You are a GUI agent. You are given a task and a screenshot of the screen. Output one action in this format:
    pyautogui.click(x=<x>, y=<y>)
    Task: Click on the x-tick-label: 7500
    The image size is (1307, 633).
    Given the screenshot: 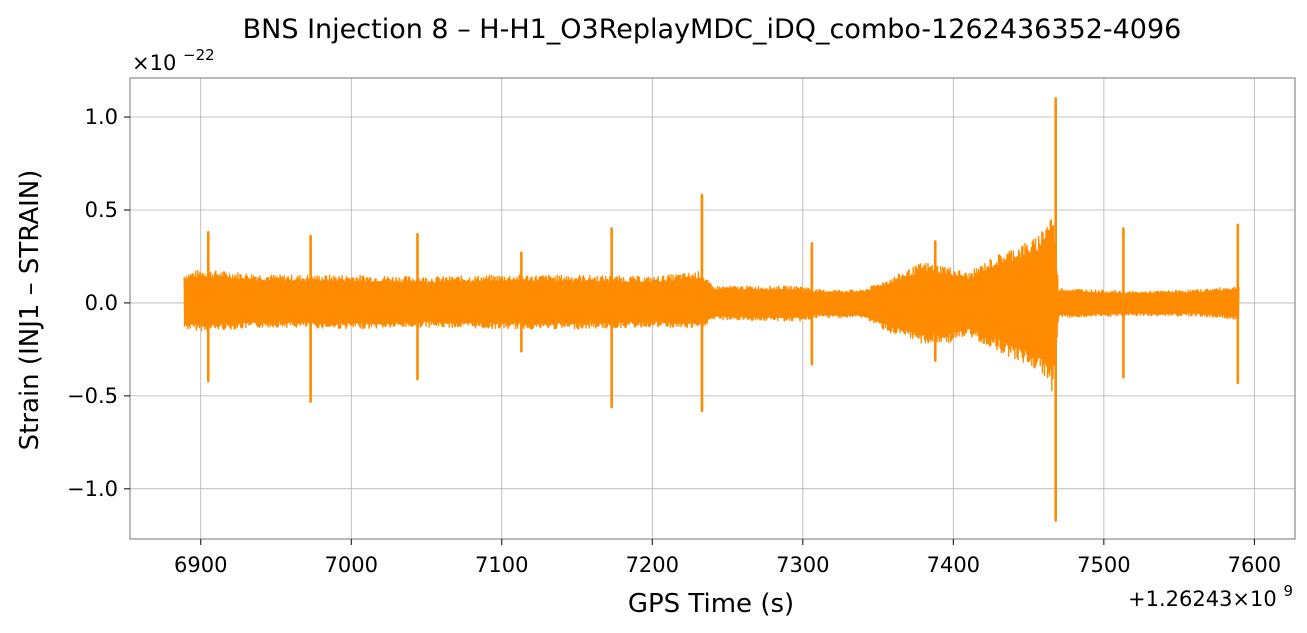 What is the action you would take?
    pyautogui.click(x=1103, y=565)
    